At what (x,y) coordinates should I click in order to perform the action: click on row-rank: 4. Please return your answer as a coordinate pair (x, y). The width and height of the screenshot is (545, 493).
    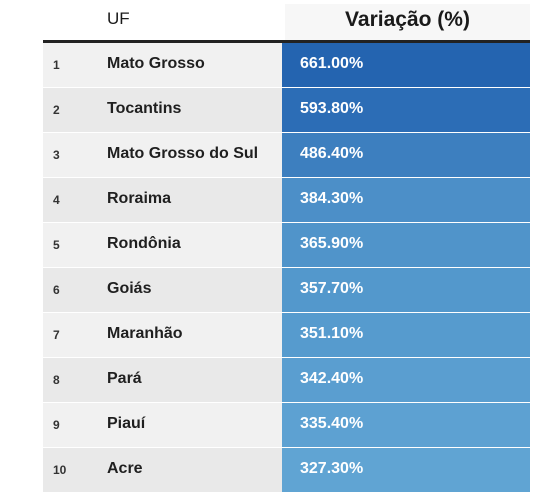
    Looking at the image, I should click on (56, 200).